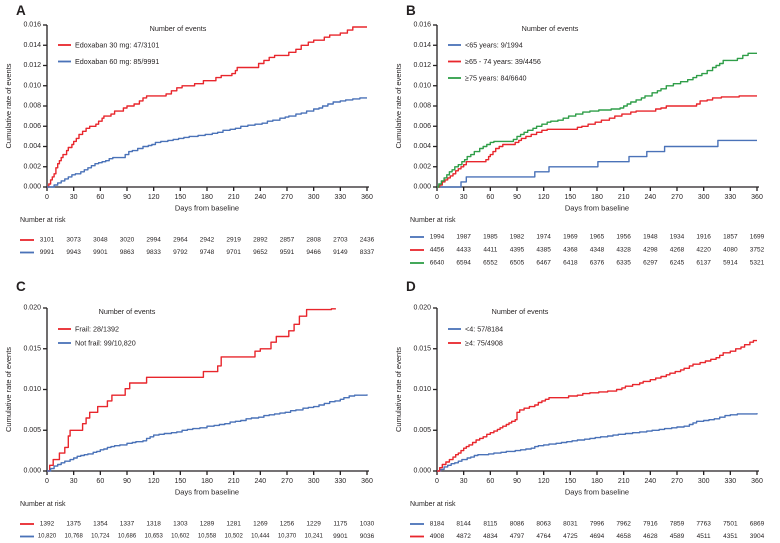 This screenshot has width=780, height=543. I want to click on risk-value: 4395, so click(517, 250).